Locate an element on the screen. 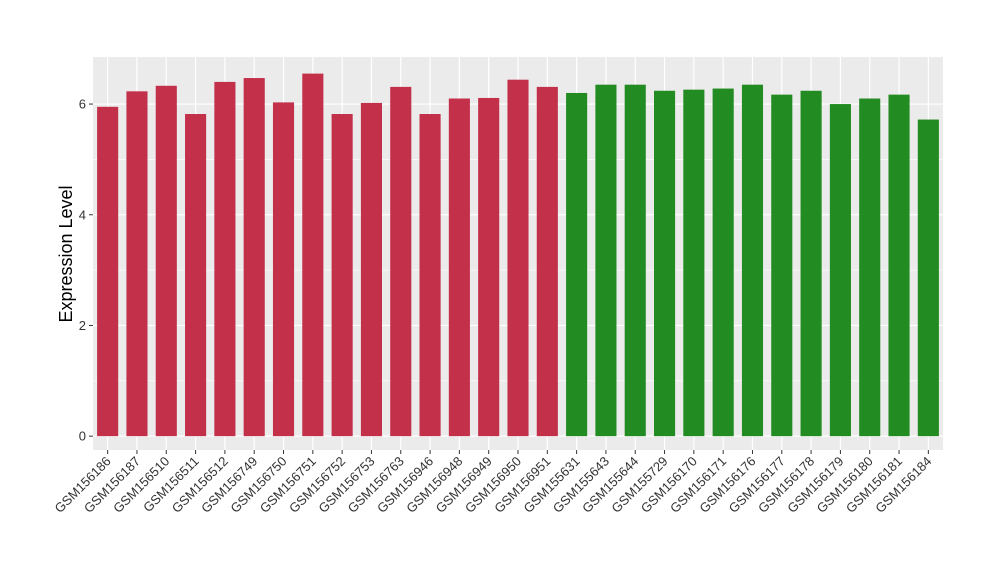 Image resolution: width=1000 pixels, height=580 pixels. bar-GSM156171 is located at coordinates (723, 262).